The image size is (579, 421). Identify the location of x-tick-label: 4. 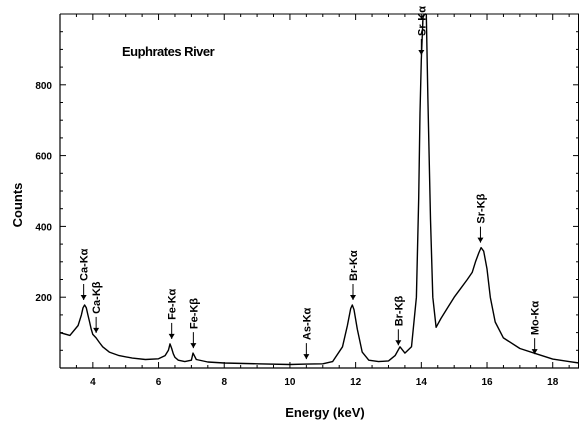
(93, 382).